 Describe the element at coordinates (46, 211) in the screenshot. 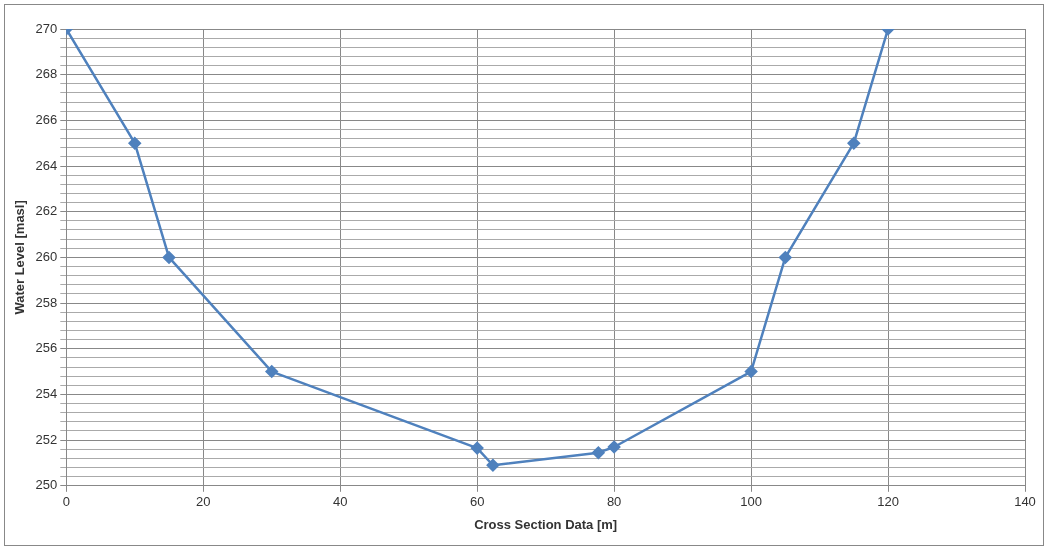

I see `y-tick-label: 262` at that location.